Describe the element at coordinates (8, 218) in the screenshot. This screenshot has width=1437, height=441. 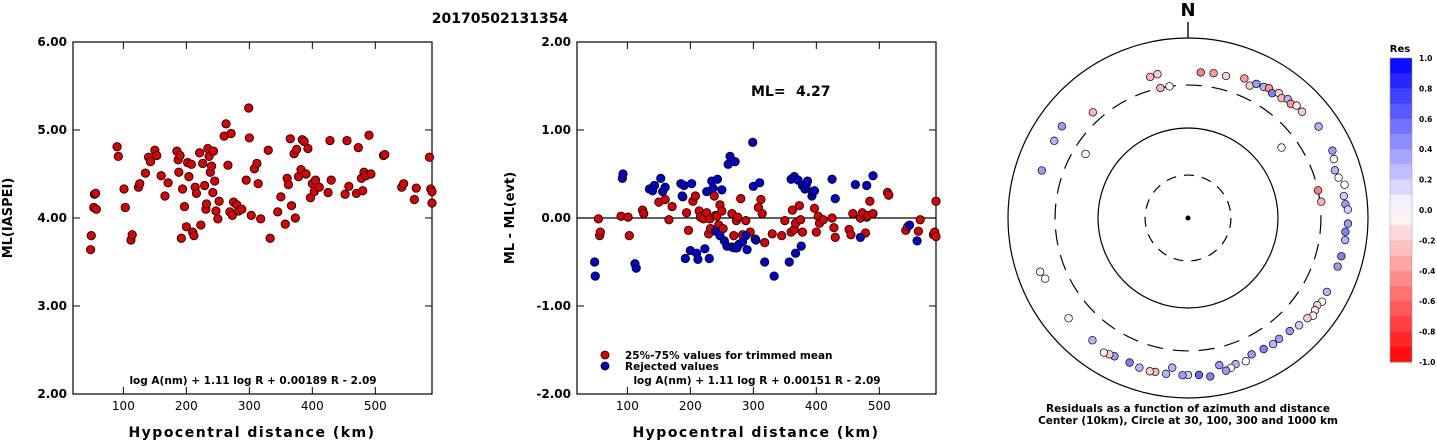
I see `plot1-y-axis-label: ML(IASPEI)` at that location.